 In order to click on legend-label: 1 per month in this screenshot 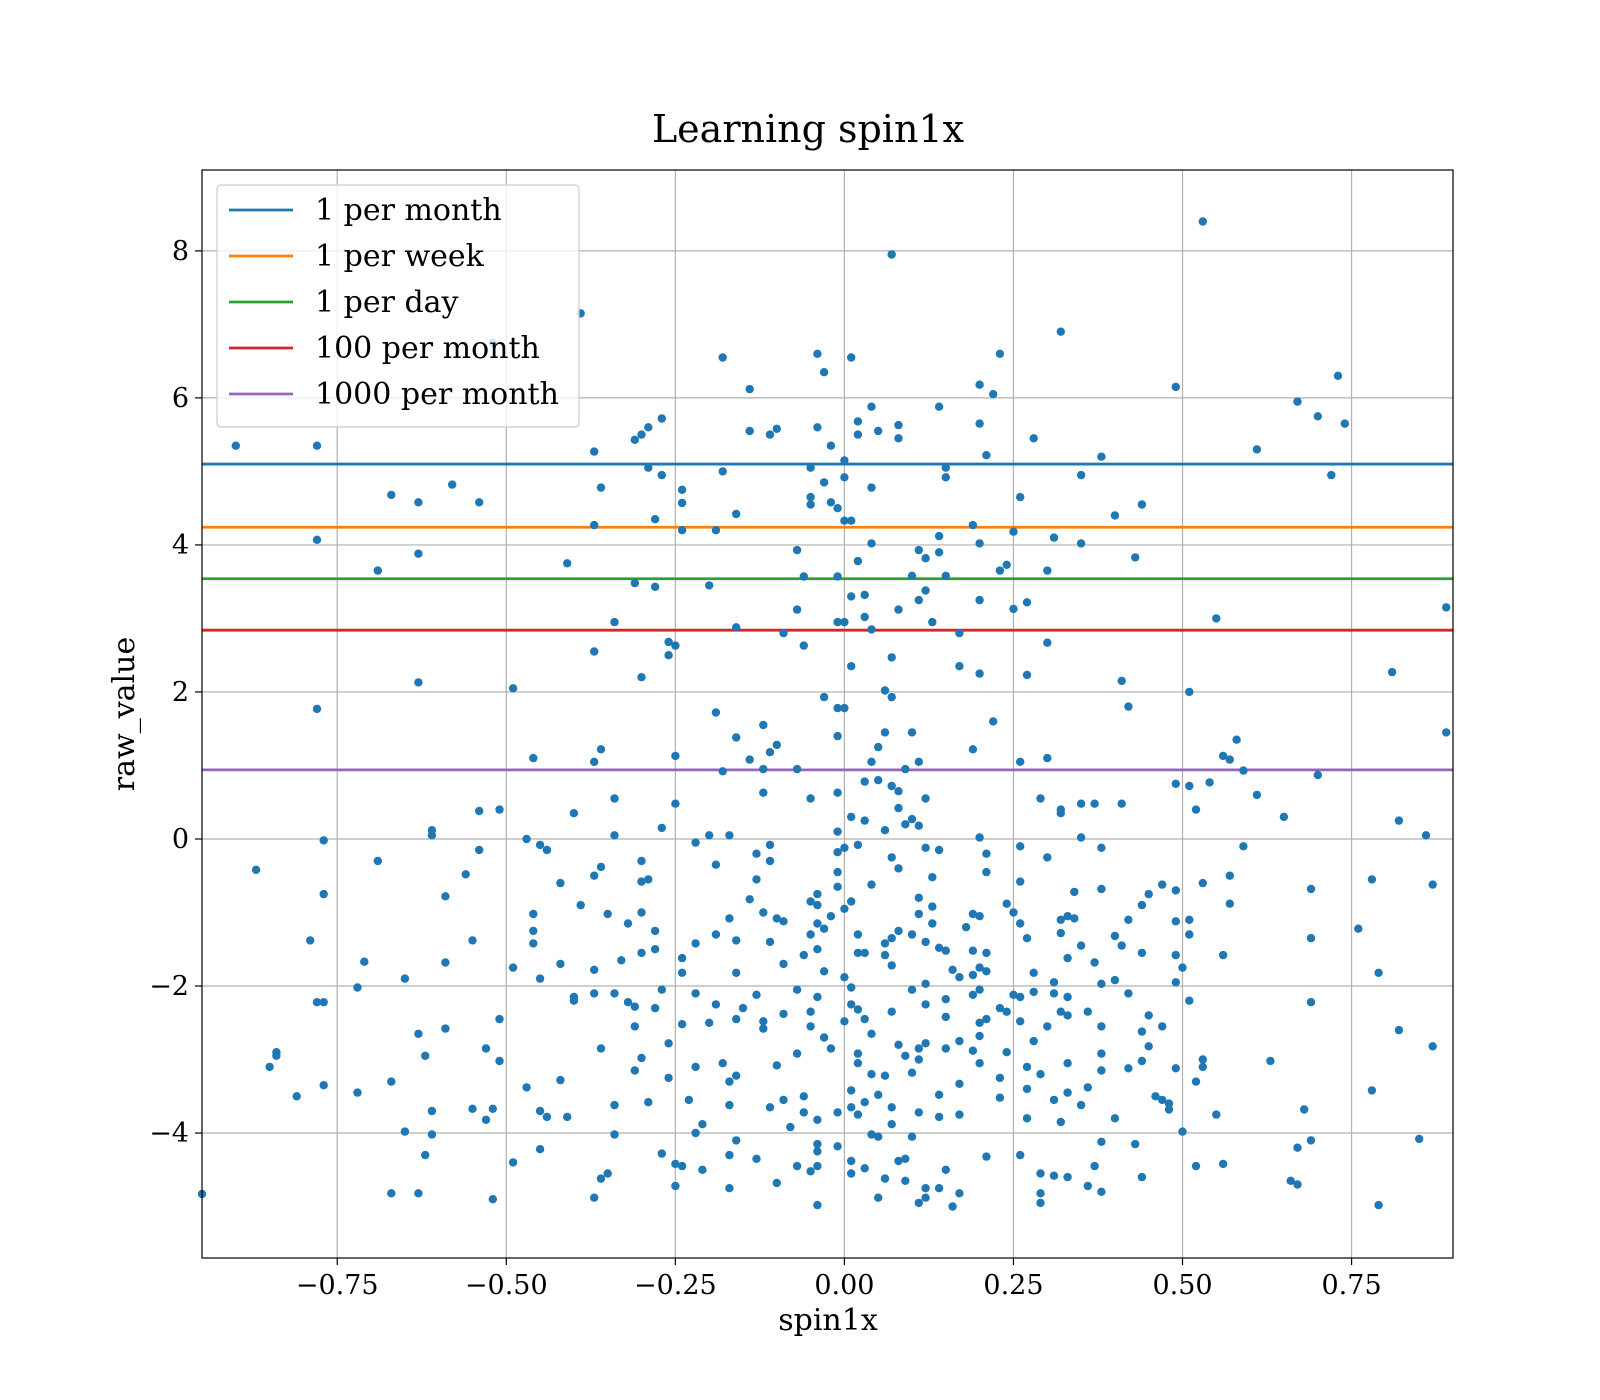, I will do `click(408, 210)`.